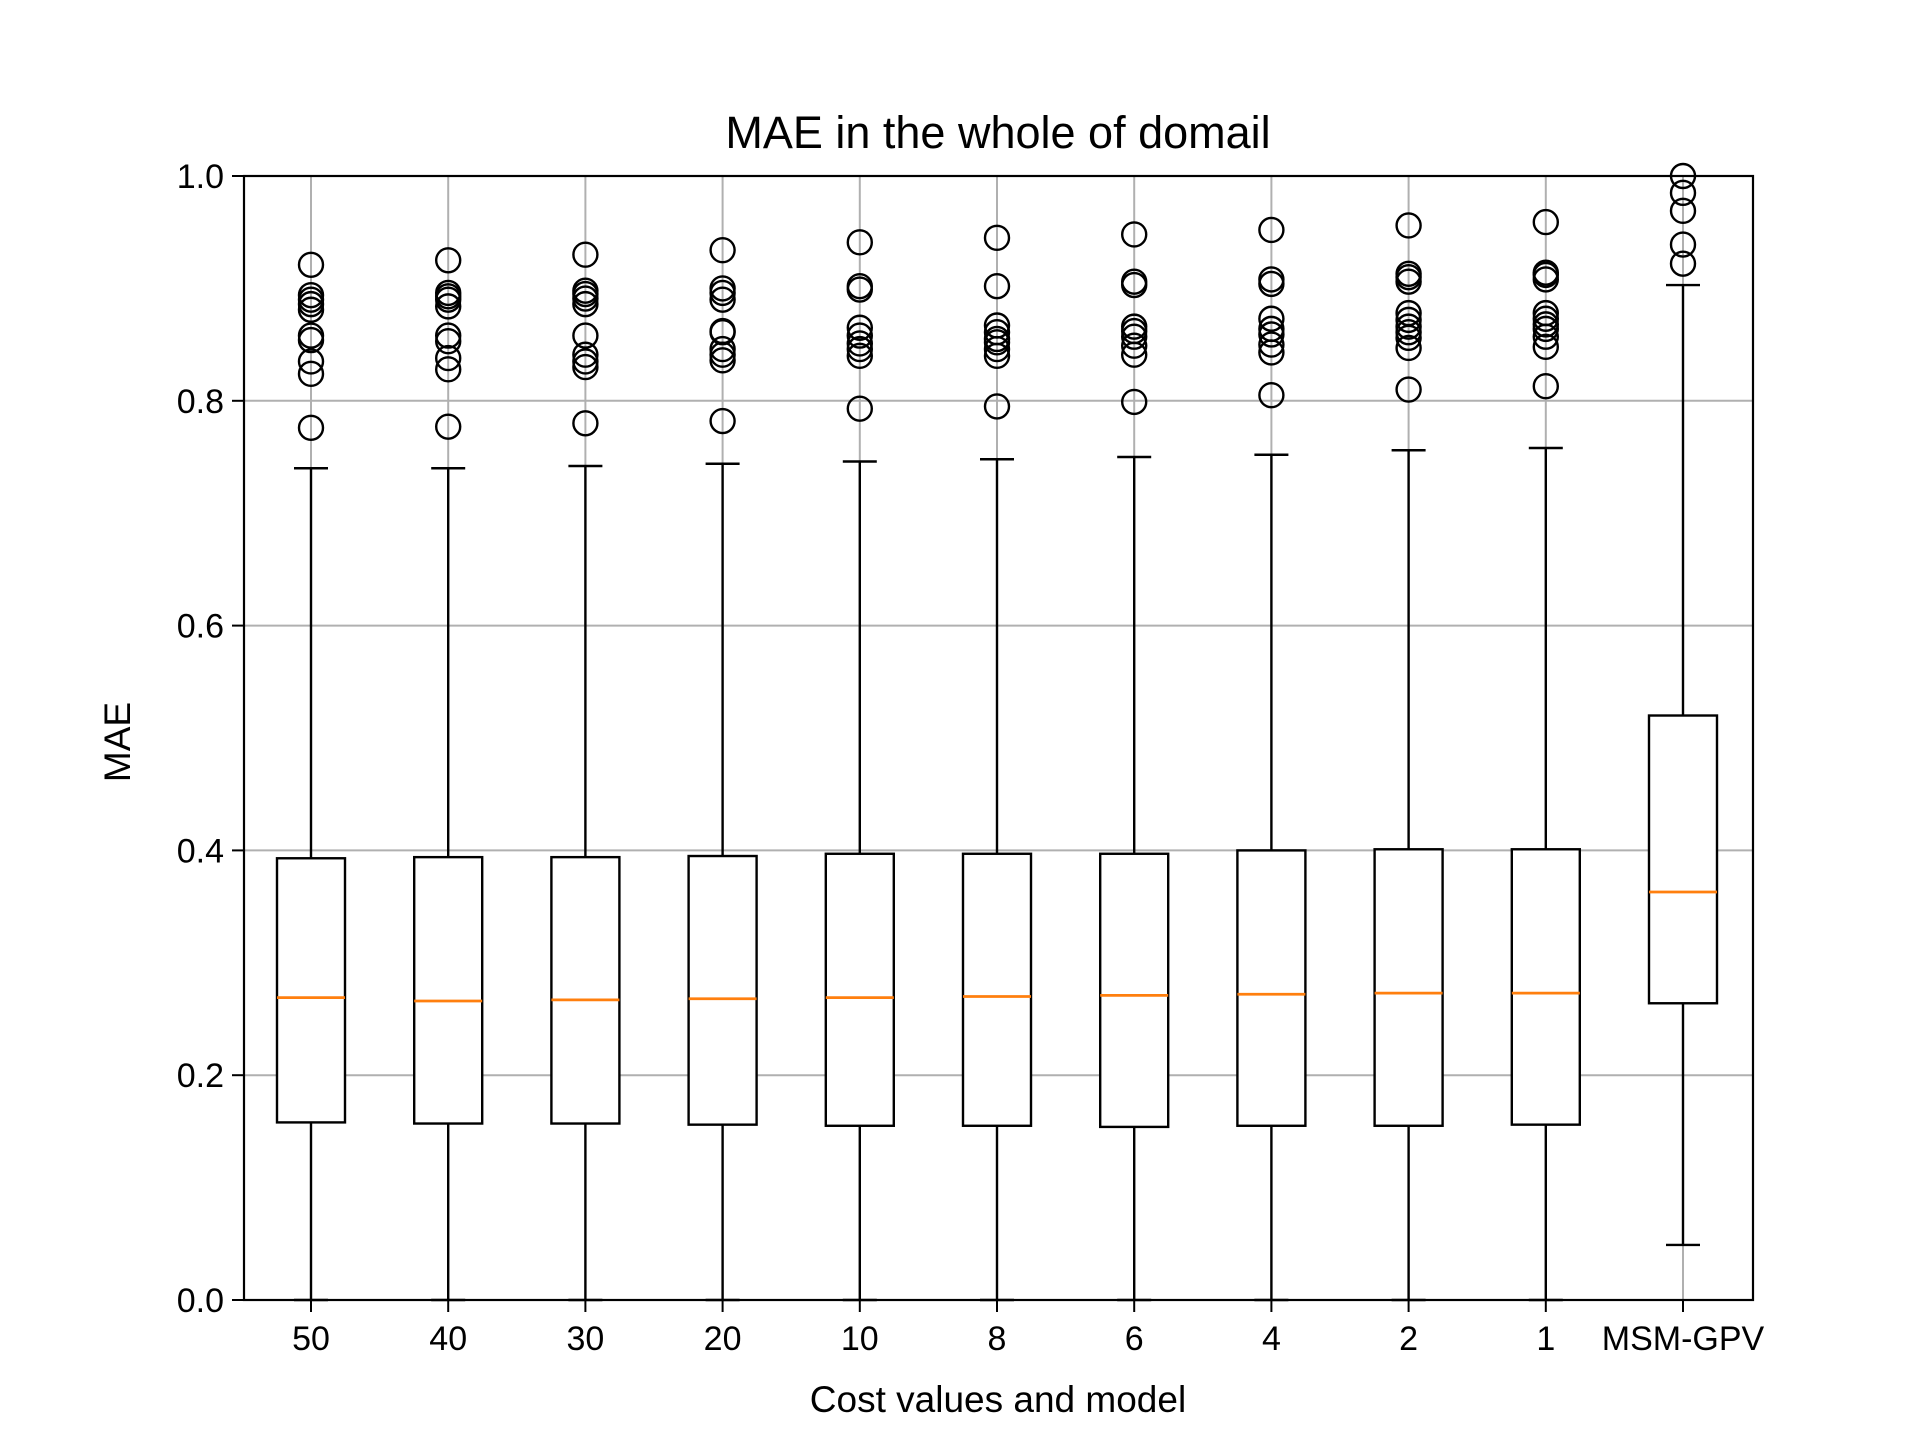 The width and height of the screenshot is (1920, 1440). Describe the element at coordinates (998, 1399) in the screenshot. I see `x-axis-title: Cost values and model` at that location.